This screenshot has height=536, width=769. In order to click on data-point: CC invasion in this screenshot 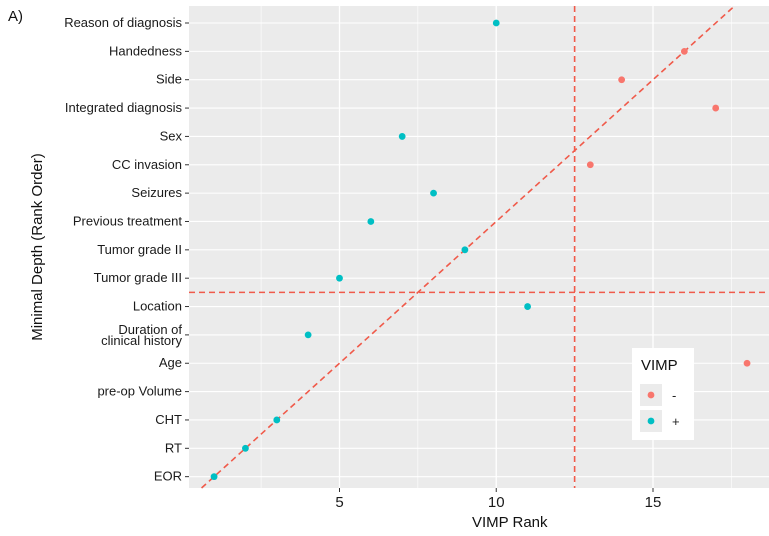, I will do `click(590, 165)`.